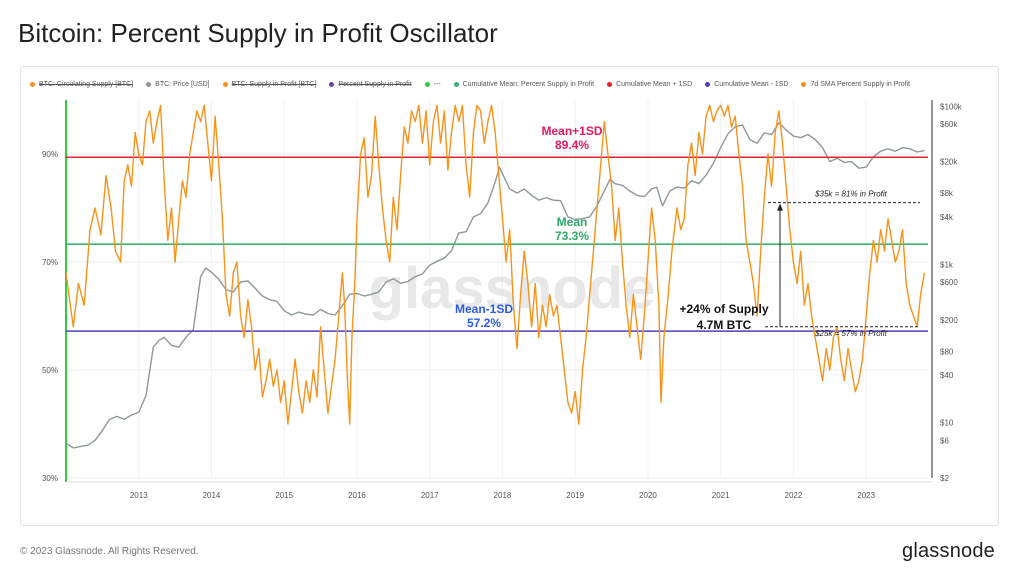 Image resolution: width=1019 pixels, height=582 pixels. What do you see at coordinates (724, 325) in the screenshot?
I see `annotation-arrow-text: 4.7M BTC` at bounding box center [724, 325].